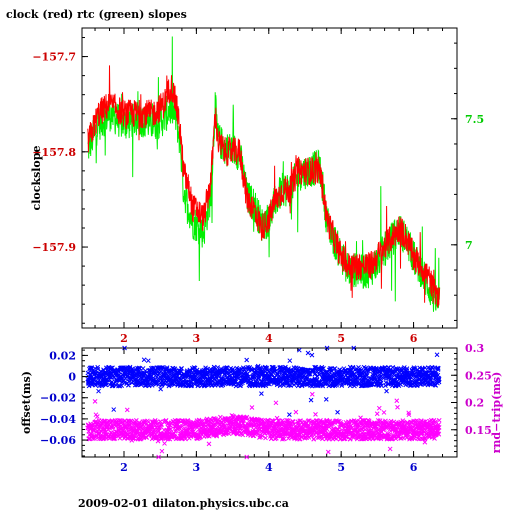  Describe the element at coordinates (469, 245) in the screenshot. I see `top-y-right-tick-label: 7` at that location.